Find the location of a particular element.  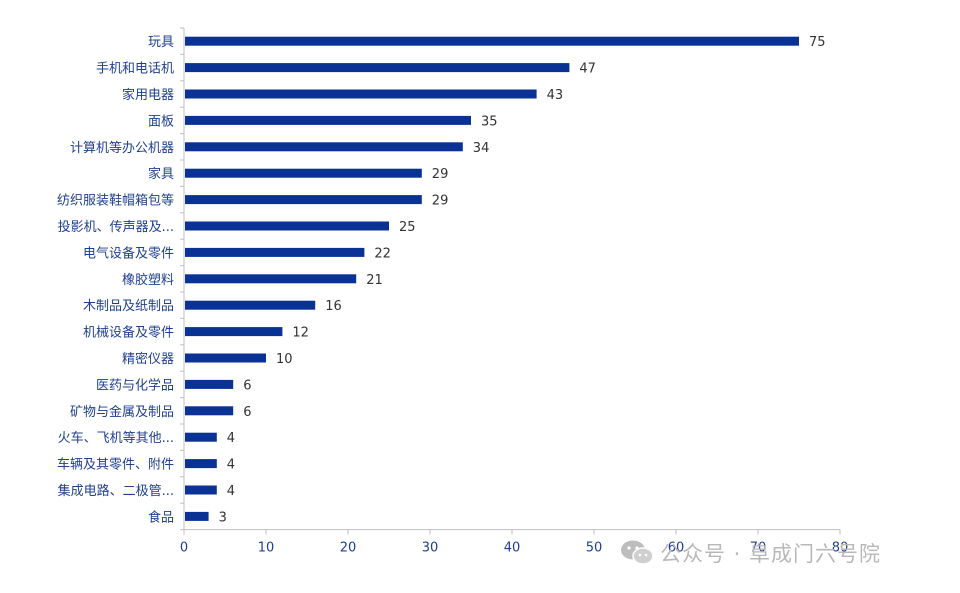

x-tick-label: 40 is located at coordinates (512, 548).